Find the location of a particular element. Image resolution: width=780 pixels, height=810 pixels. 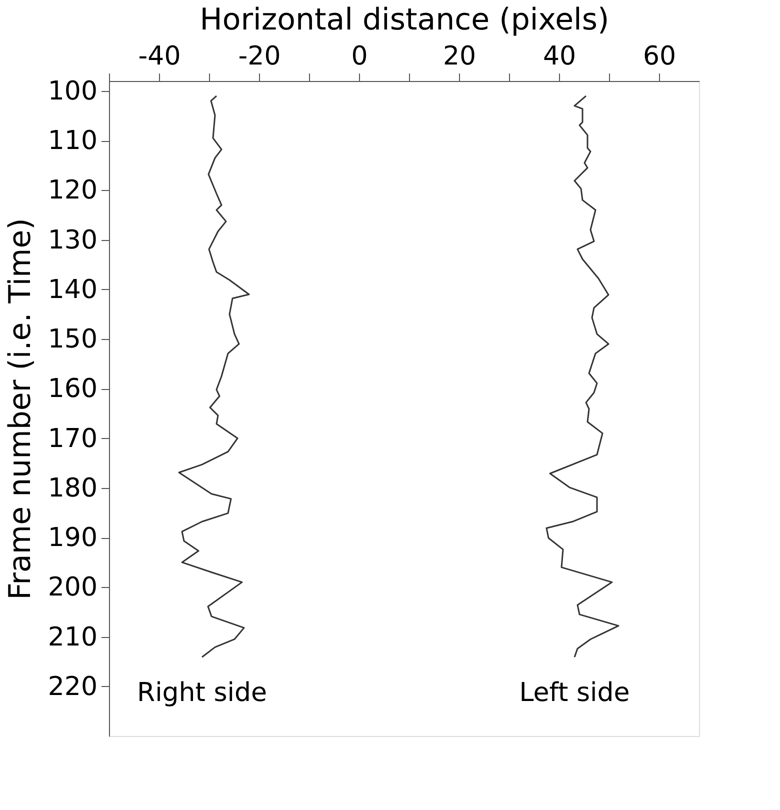

y-tick-label: 180 is located at coordinates (73, 488).